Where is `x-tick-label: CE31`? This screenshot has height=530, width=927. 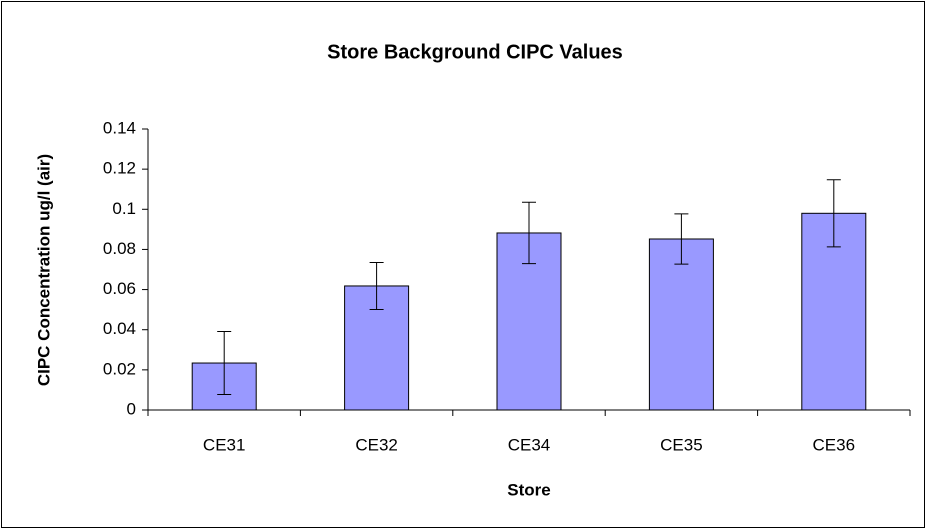 x-tick-label: CE31 is located at coordinates (224, 444).